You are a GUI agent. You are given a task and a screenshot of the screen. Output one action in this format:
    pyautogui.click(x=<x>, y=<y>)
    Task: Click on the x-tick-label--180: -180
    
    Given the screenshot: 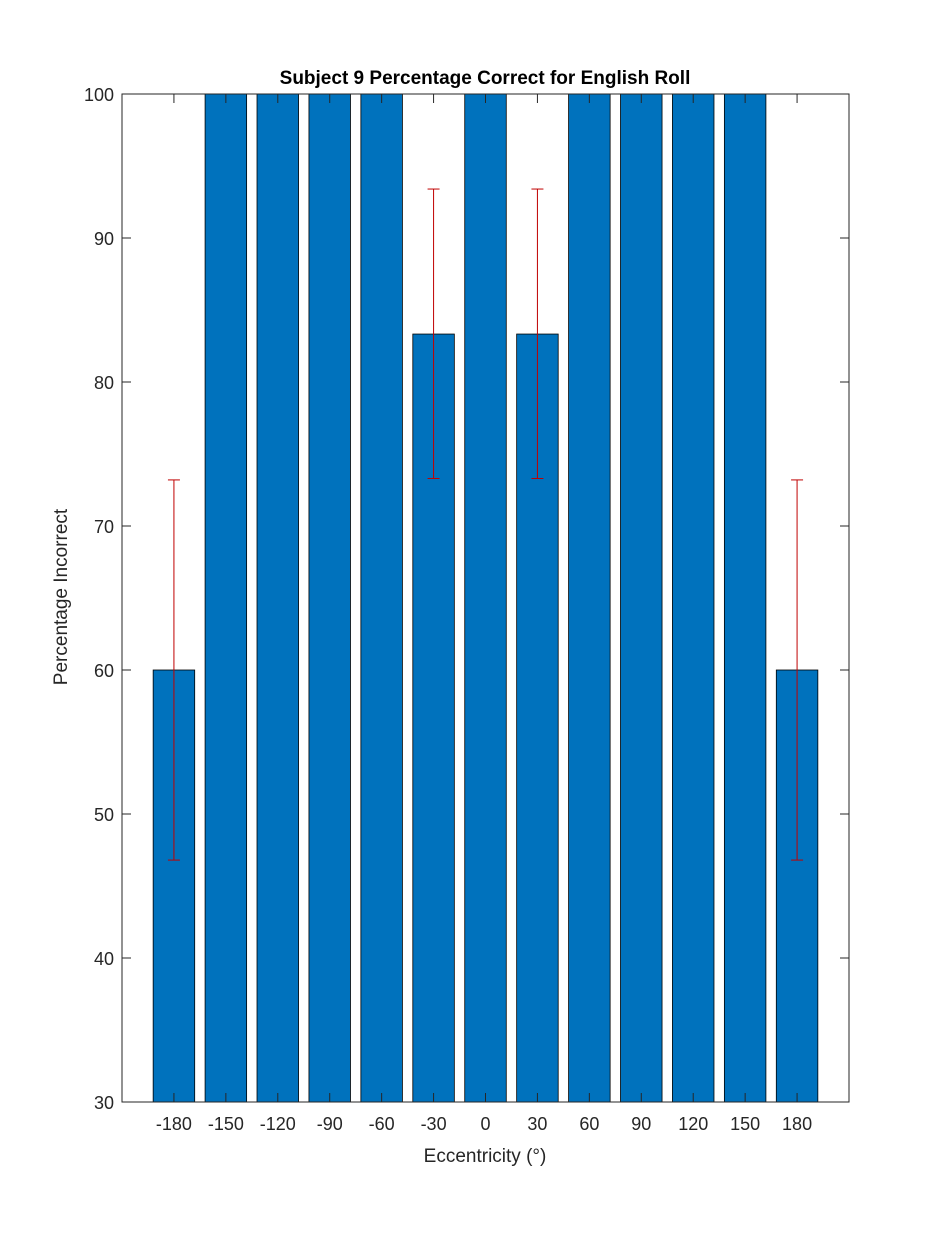 What is the action you would take?
    pyautogui.click(x=174, y=1124)
    